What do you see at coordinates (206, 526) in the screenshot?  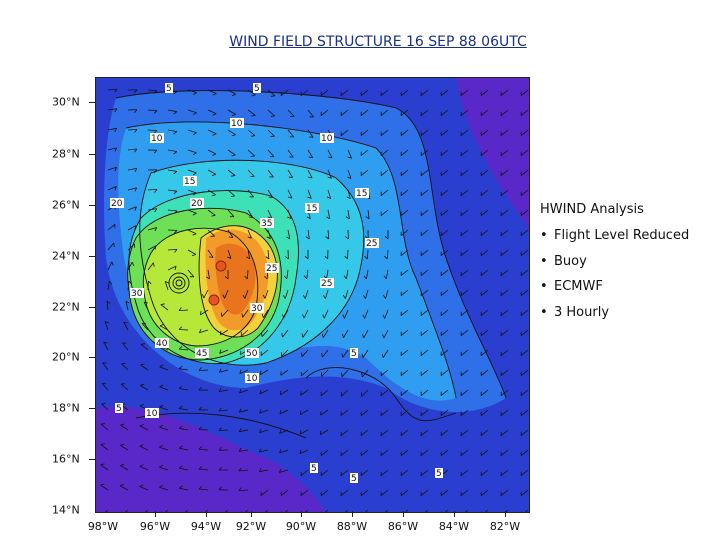 I see `lon-label-94w: 94°W` at bounding box center [206, 526].